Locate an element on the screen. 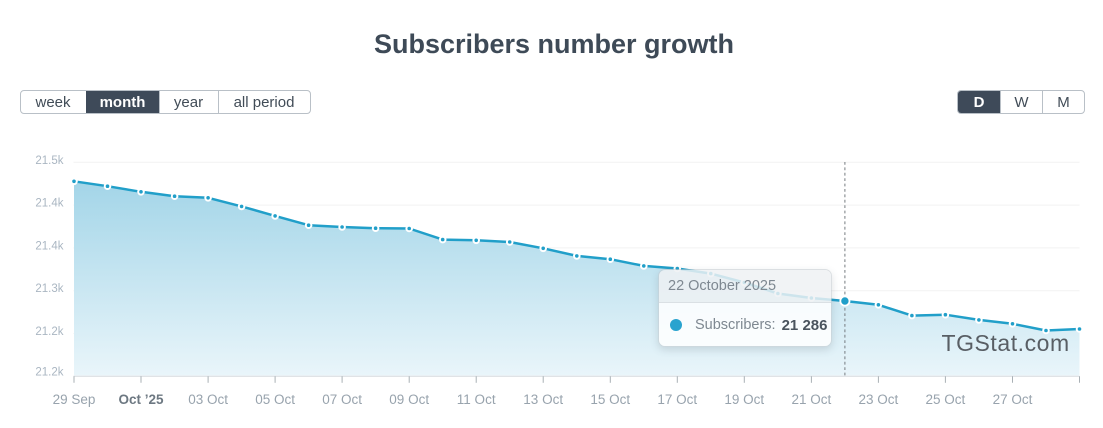 The height and width of the screenshot is (428, 1103). svg-text: 25 Oct is located at coordinates (946, 399).